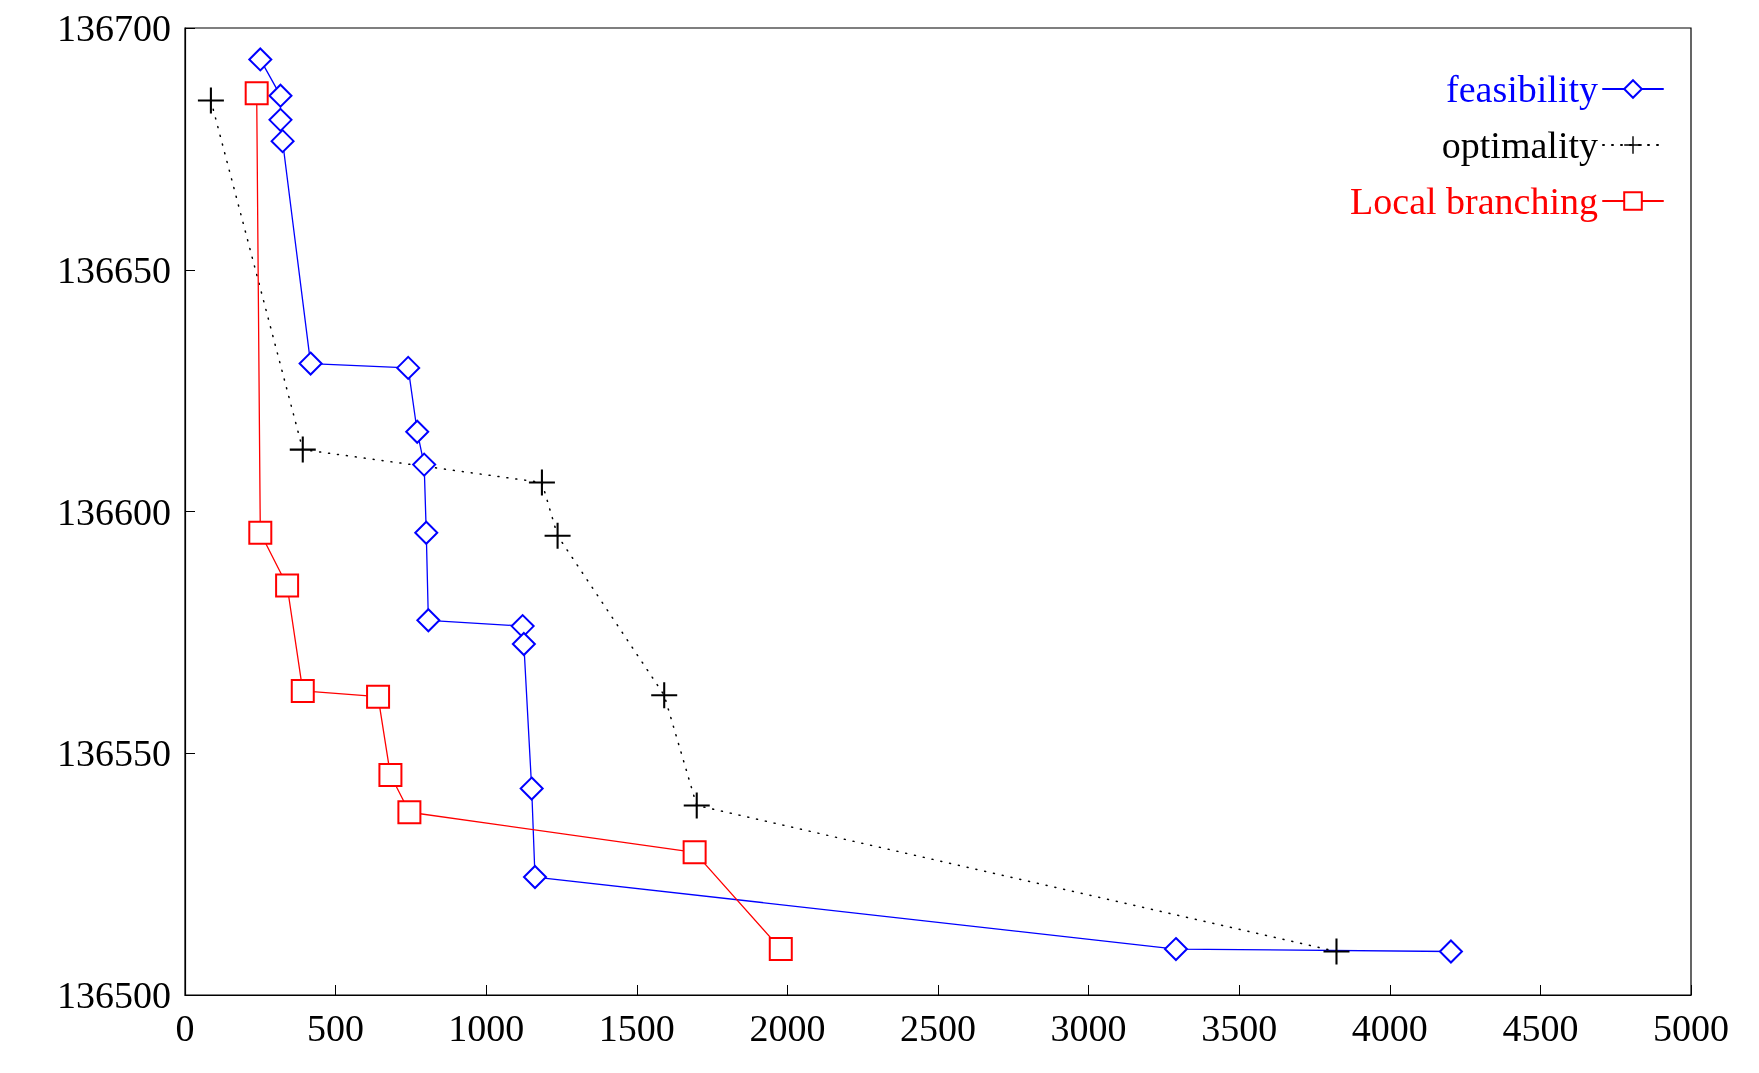 The image size is (1759, 1073). I want to click on y-tick-label: 136700, so click(114, 28).